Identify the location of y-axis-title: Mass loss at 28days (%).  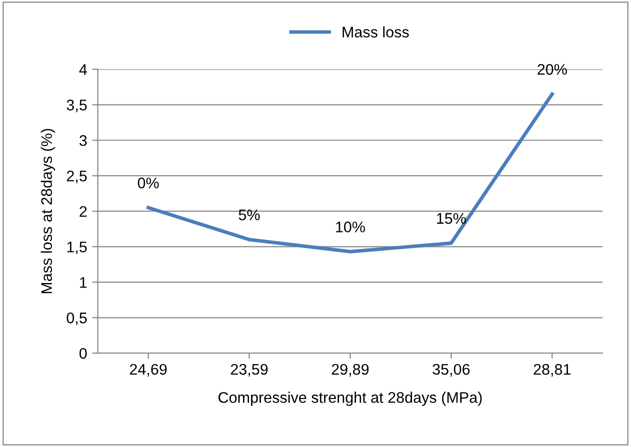
(48, 211).